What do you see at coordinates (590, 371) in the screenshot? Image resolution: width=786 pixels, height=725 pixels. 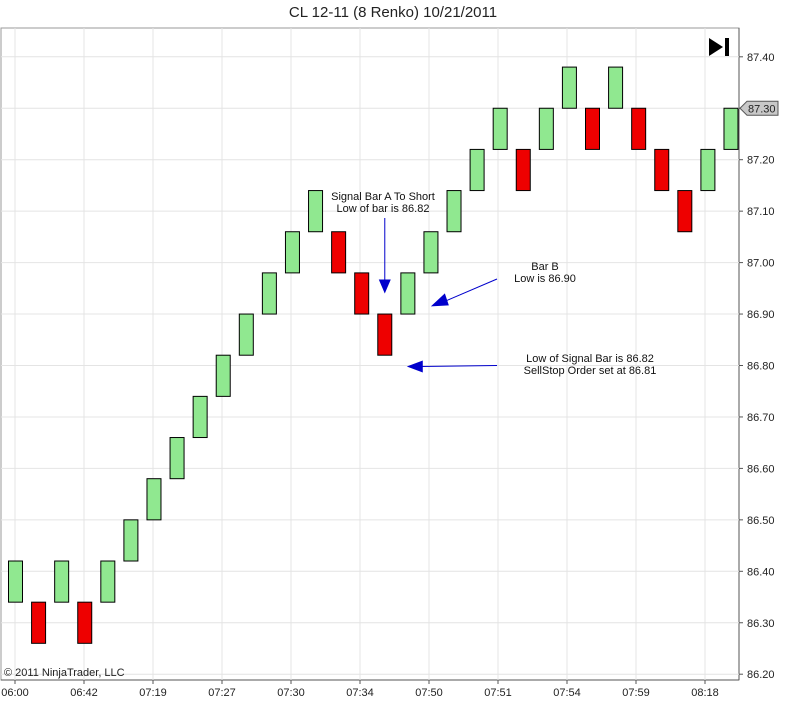 I see `annotation-sellstop-text: SellStop Order set at 86.81` at bounding box center [590, 371].